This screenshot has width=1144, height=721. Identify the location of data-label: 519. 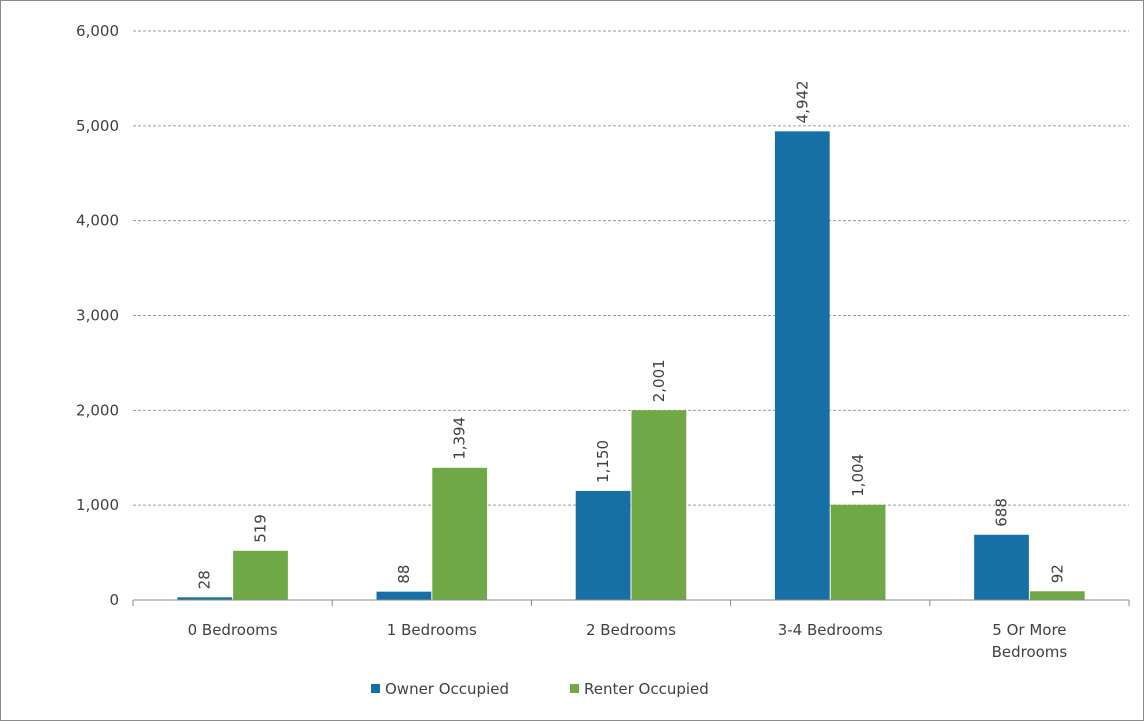
(260, 528).